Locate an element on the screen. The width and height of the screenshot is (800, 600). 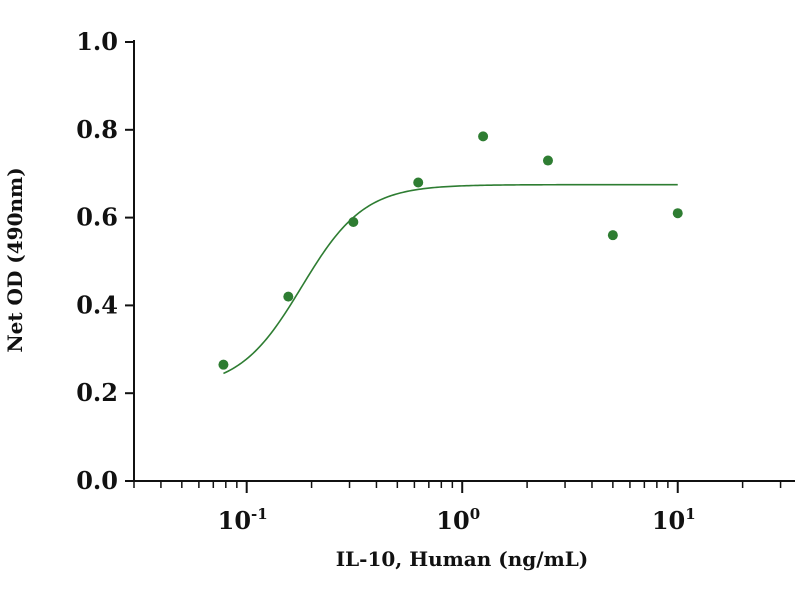
x-tick-label: 10¹ is located at coordinates (674, 520).